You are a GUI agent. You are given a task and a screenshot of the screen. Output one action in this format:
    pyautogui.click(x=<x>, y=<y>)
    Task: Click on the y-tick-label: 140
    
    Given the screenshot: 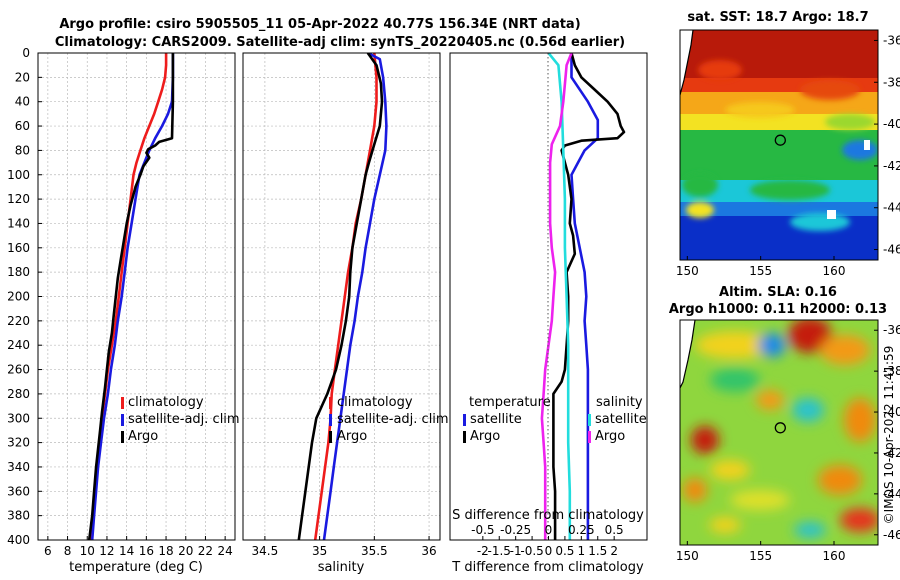 What is the action you would take?
    pyautogui.click(x=18, y=223)
    